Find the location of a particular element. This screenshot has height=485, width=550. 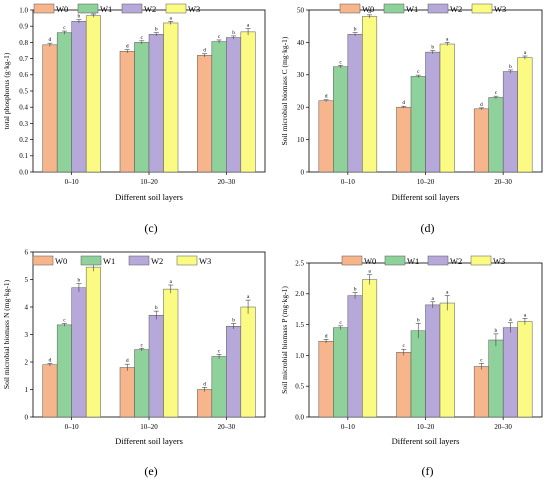

y-tick-label: 1.0 is located at coordinates (23, 10).